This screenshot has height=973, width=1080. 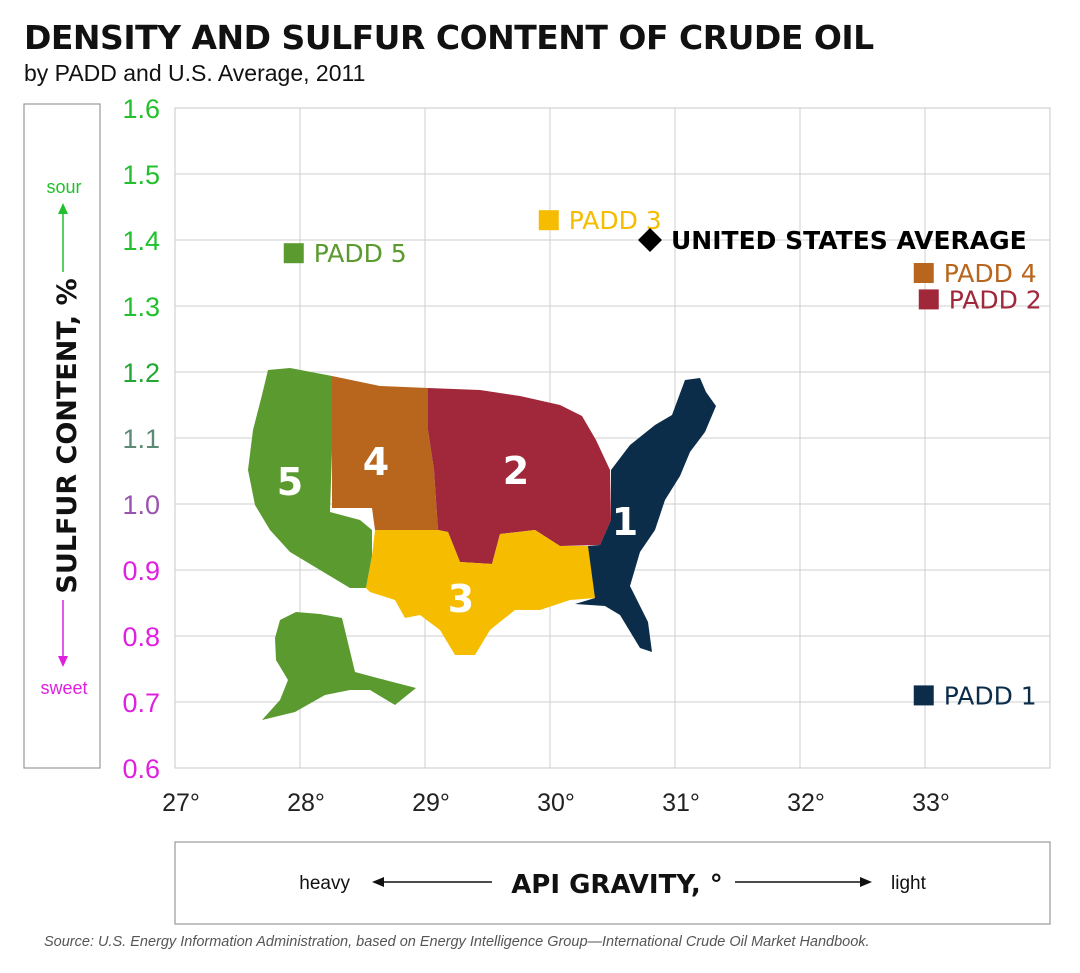 What do you see at coordinates (617, 885) in the screenshot?
I see `x-axis-title: API GRAVITY, °` at bounding box center [617, 885].